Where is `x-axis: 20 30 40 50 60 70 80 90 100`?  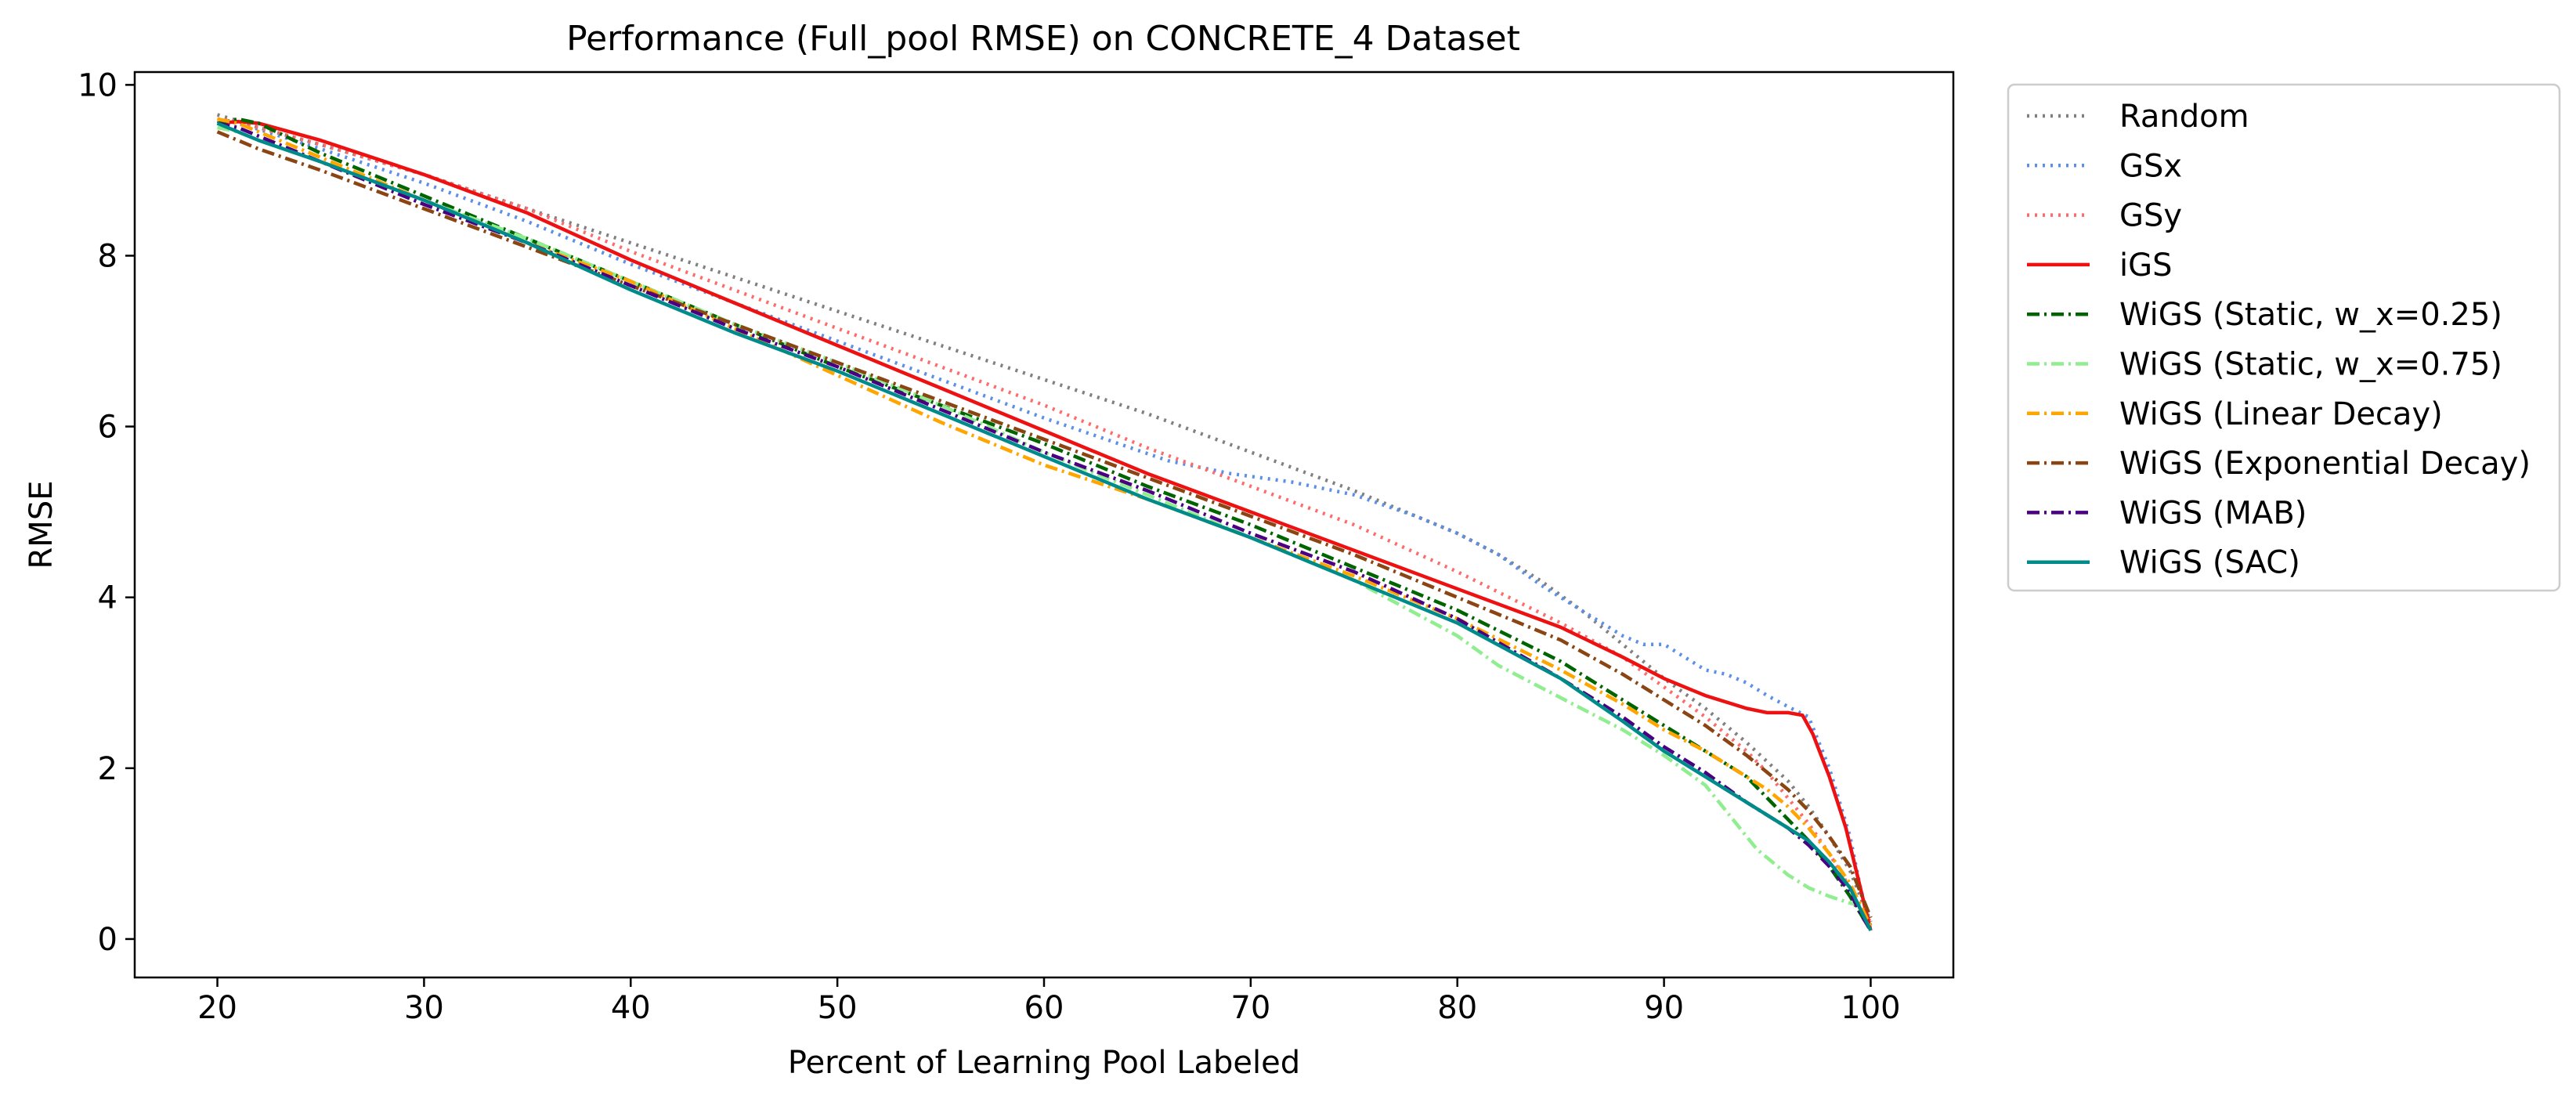 x-axis: 20 30 40 50 60 70 80 90 100 is located at coordinates (1049, 1002).